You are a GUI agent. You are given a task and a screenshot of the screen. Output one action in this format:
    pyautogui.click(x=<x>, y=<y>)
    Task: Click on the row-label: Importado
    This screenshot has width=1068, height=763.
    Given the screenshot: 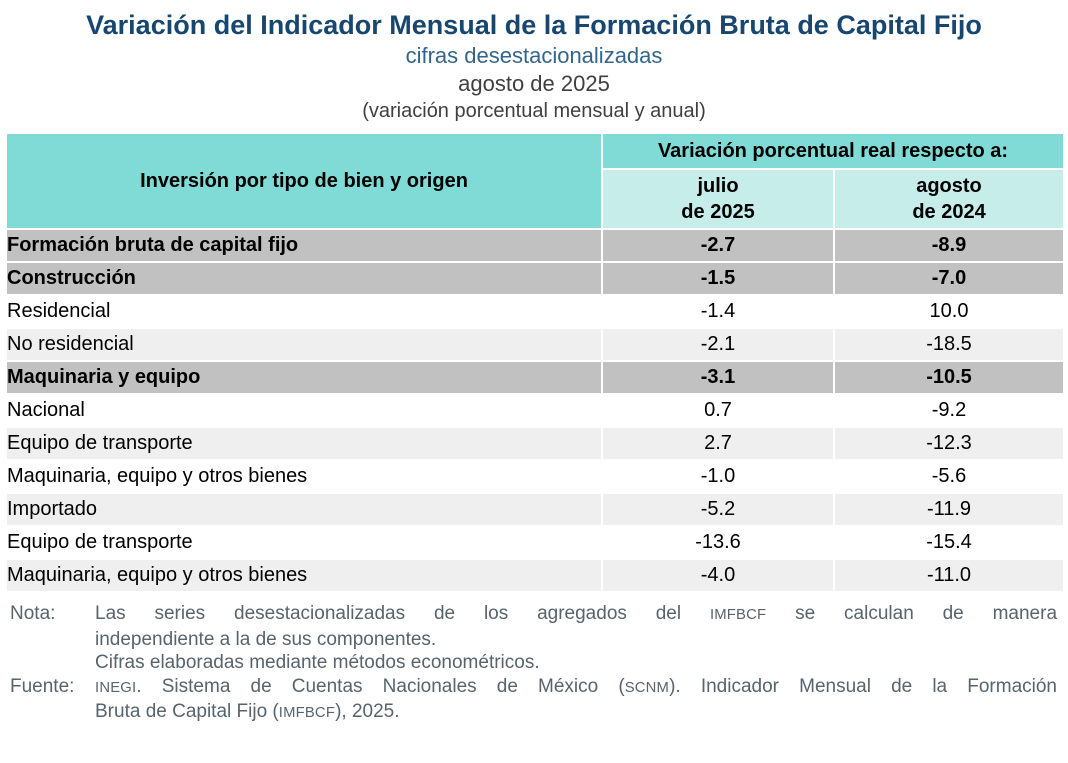 What is the action you would take?
    pyautogui.click(x=304, y=509)
    